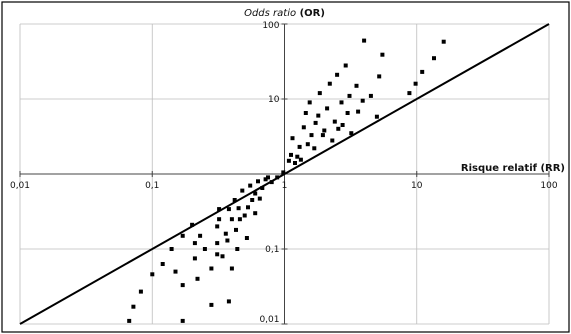 The width and height of the screenshot is (571, 334). What do you see at coordinates (272, 250) in the screenshot?
I see `y-tick-label-2: 0,1` at bounding box center [272, 250].